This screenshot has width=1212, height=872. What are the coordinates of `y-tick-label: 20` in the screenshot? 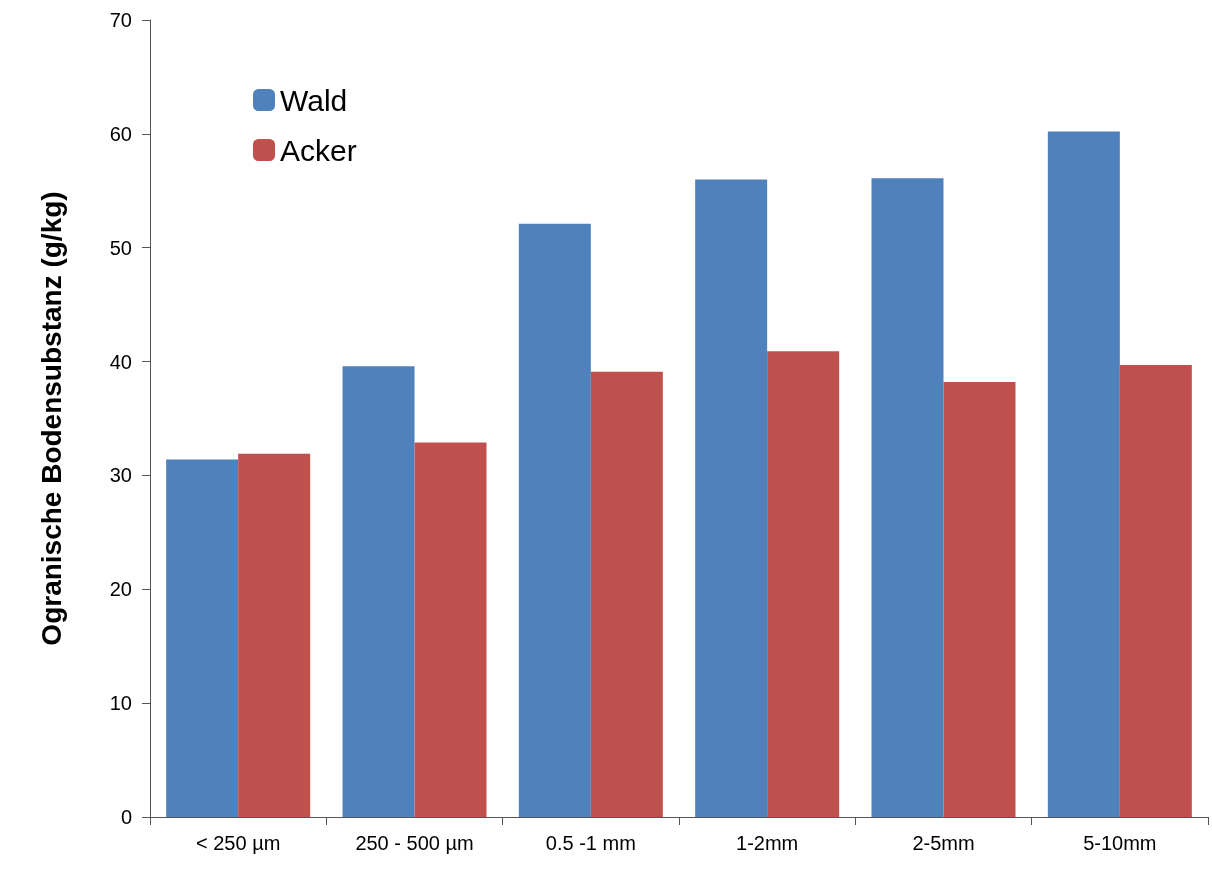 It's located at (120, 589).